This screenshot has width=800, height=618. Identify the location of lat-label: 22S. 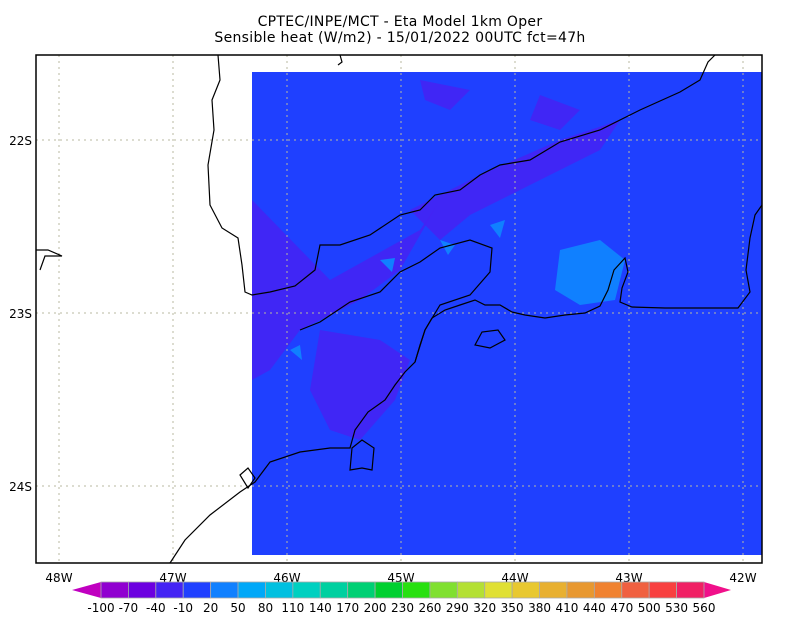
(20, 141).